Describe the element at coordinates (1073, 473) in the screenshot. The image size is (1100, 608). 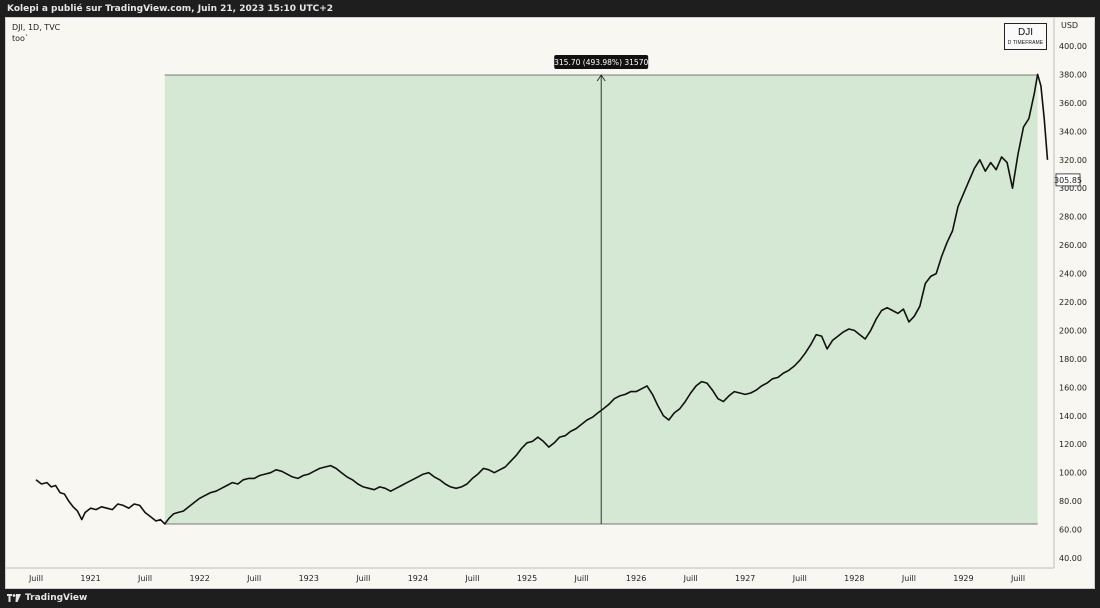
I see `y-tick-label: 100.00` at that location.